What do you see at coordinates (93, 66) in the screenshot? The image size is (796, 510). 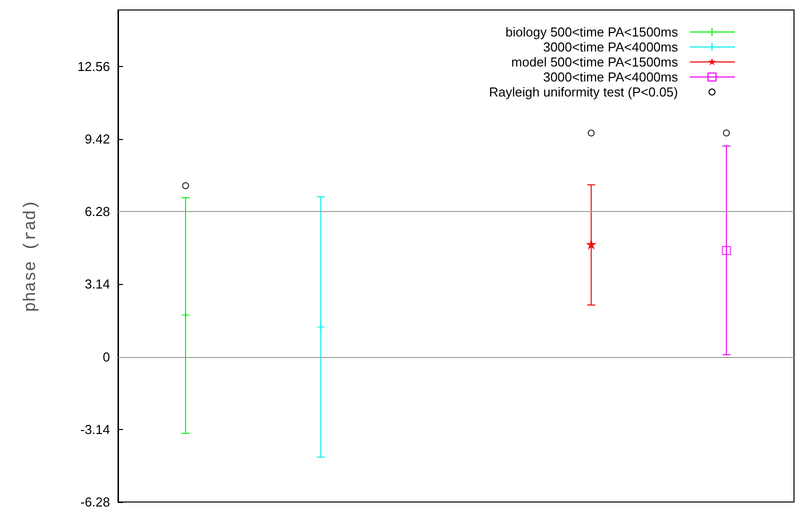 I see `y-tick-label: 12.56` at bounding box center [93, 66].